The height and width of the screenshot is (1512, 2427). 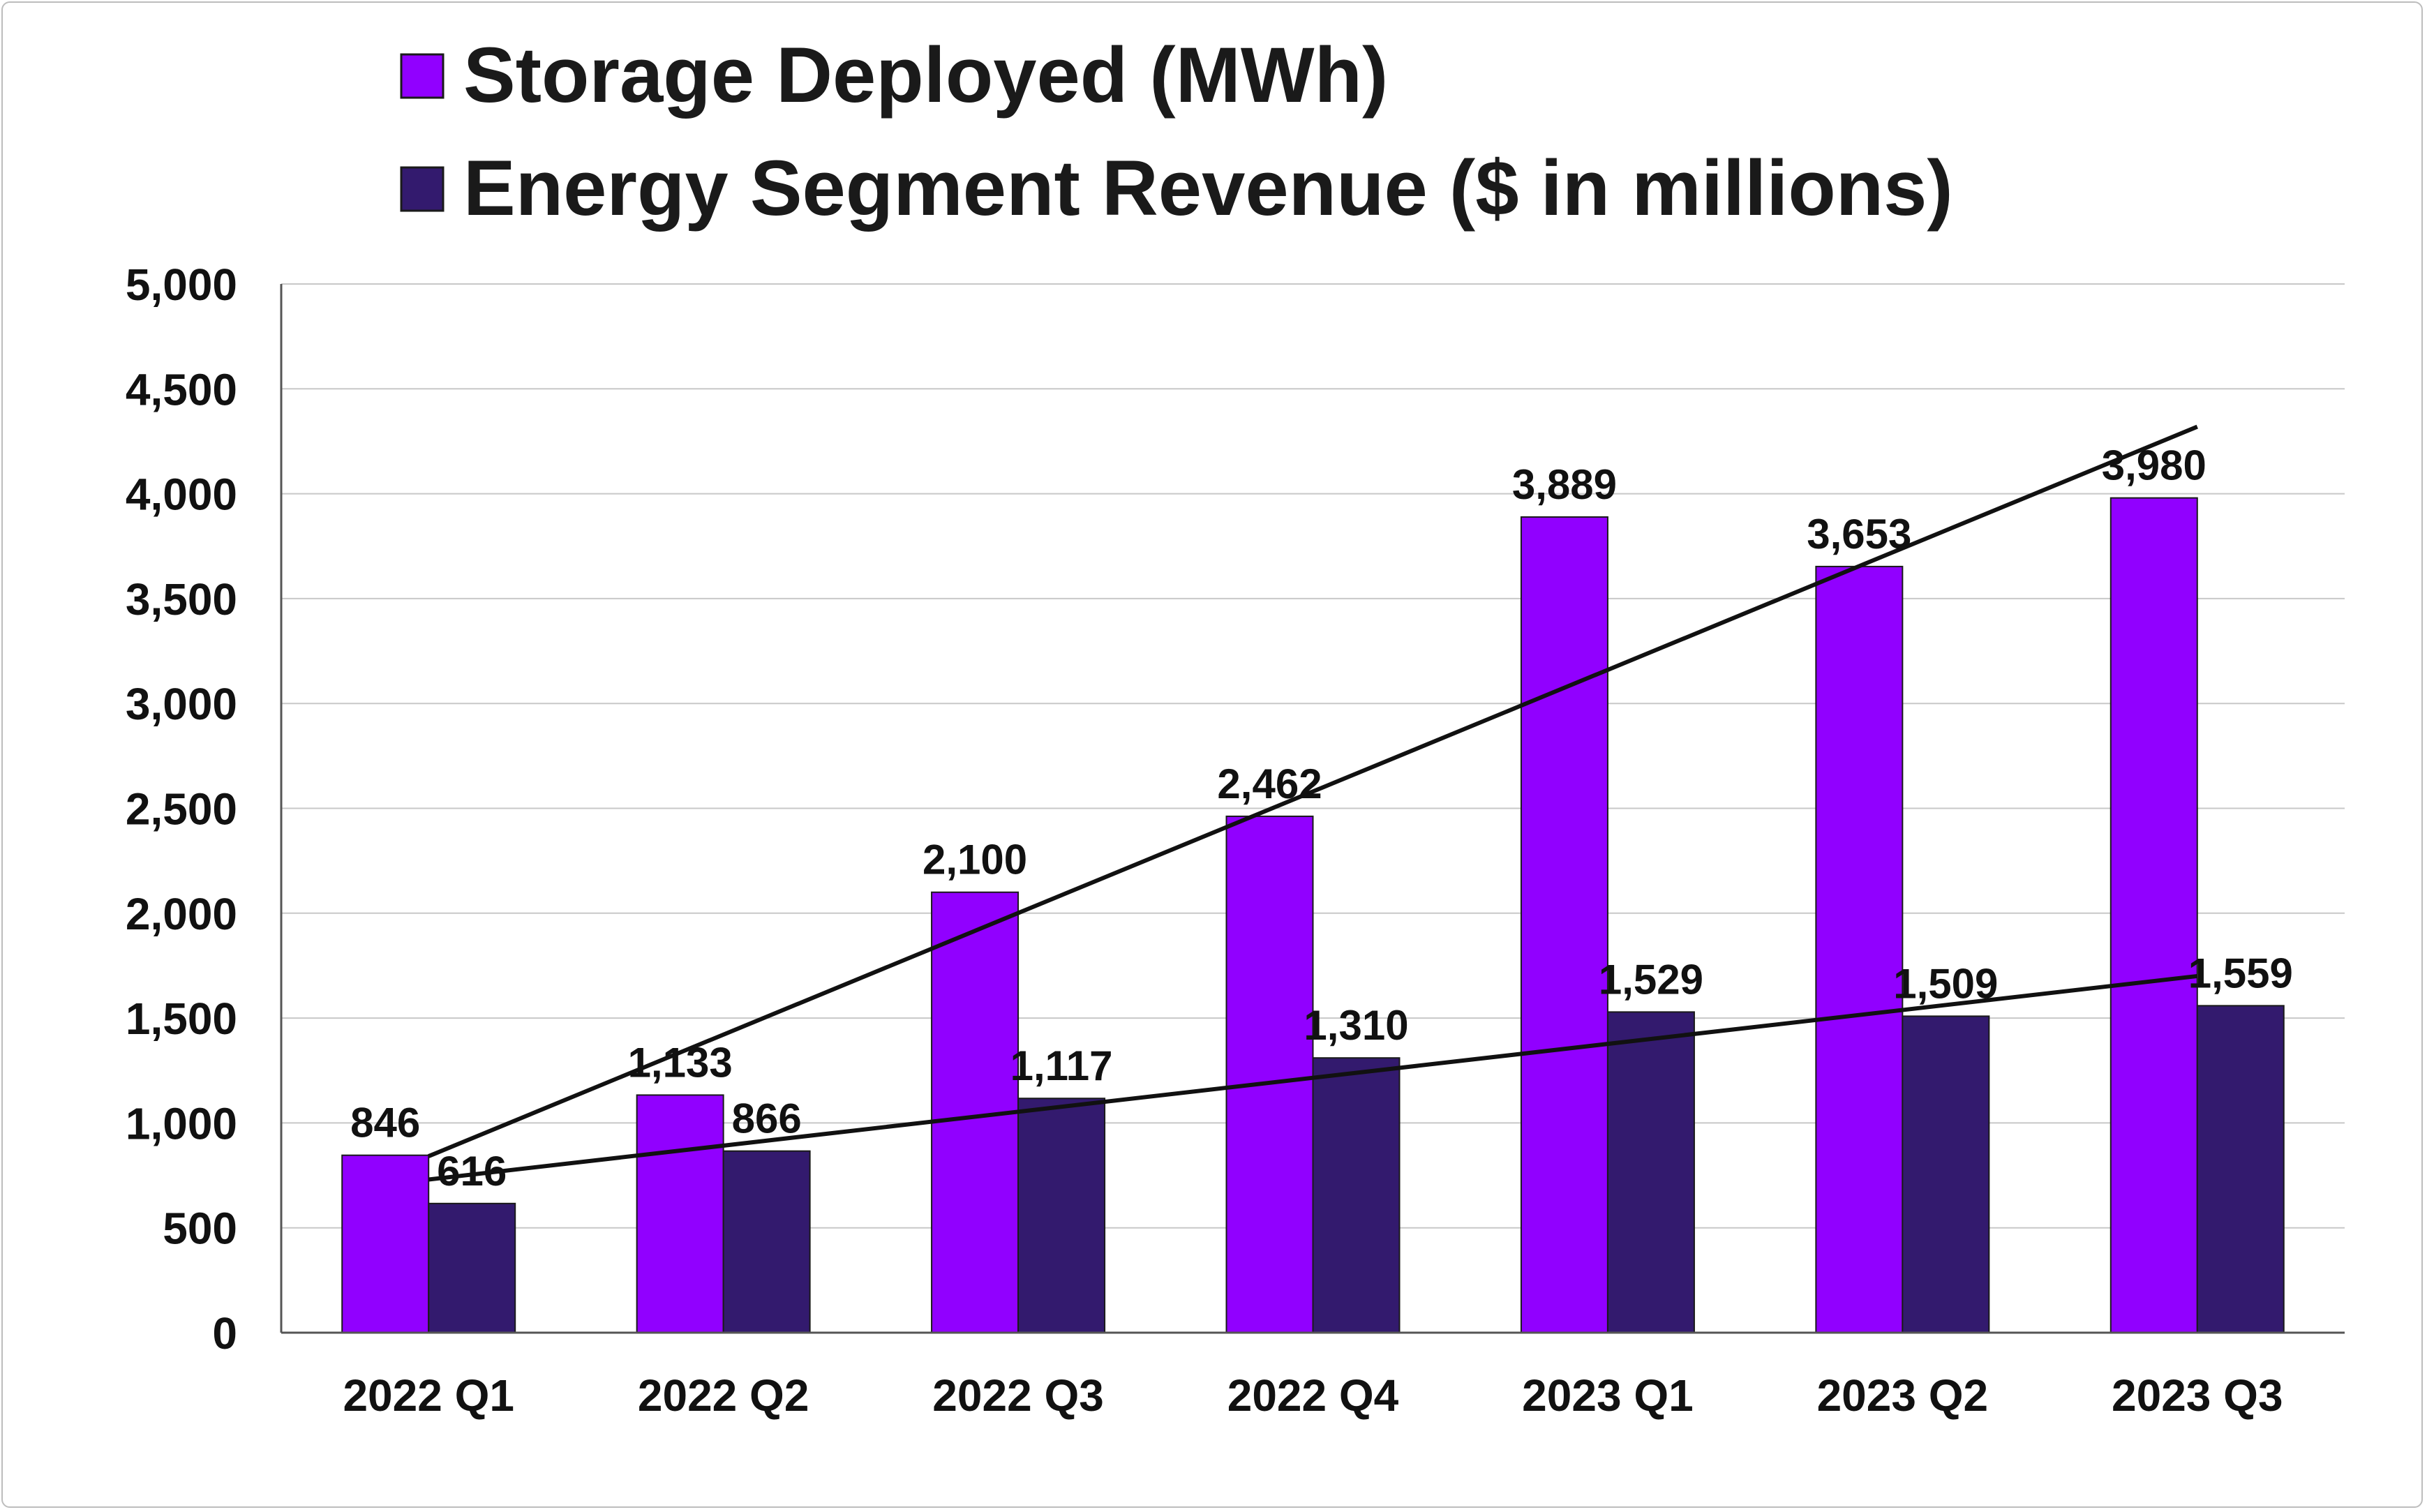 I want to click on data-label: 846, so click(x=385, y=1123).